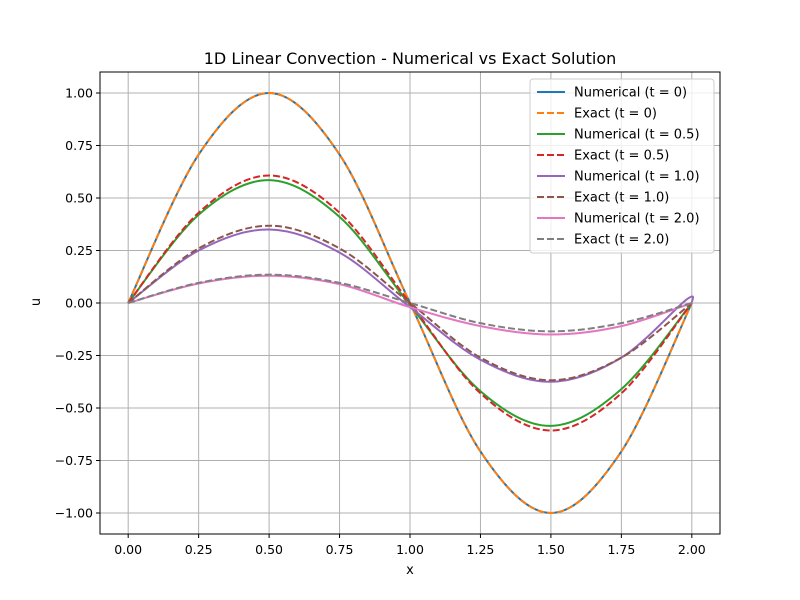 The width and height of the screenshot is (800, 600). Describe the element at coordinates (615, 114) in the screenshot. I see `legend-entry: Exact (t = 0)` at that location.